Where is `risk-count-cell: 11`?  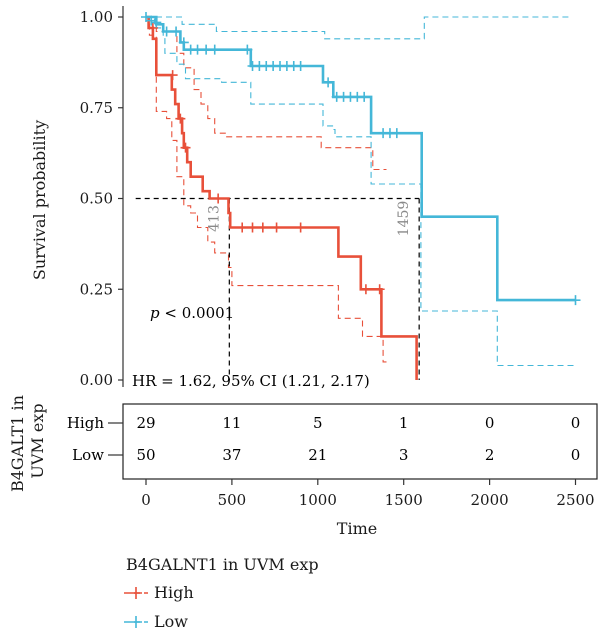
risk-count-cell: 11 is located at coordinates (231, 423).